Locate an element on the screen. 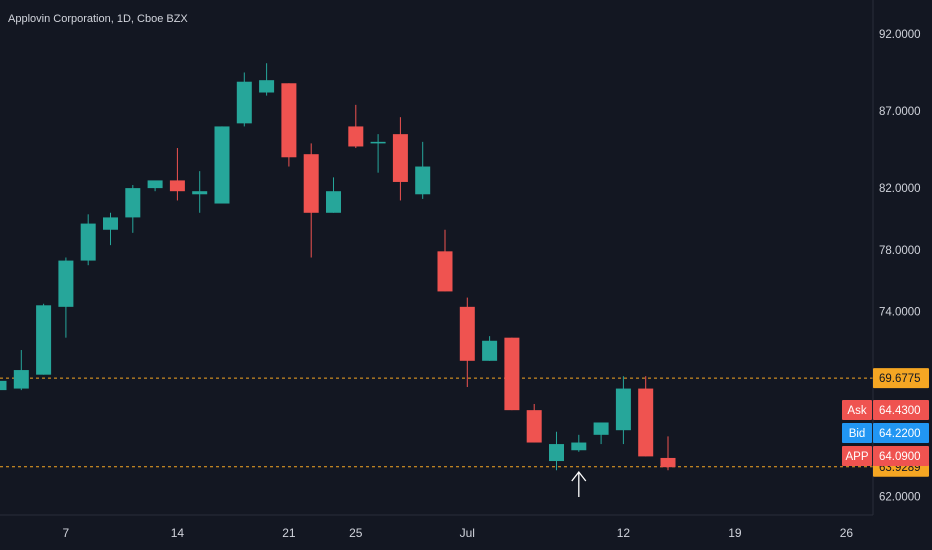 This screenshot has height=550, width=932. quote-badges: Ask 64.4300 Bid 64.2200 APP 64.0900 is located at coordinates (885, 433).